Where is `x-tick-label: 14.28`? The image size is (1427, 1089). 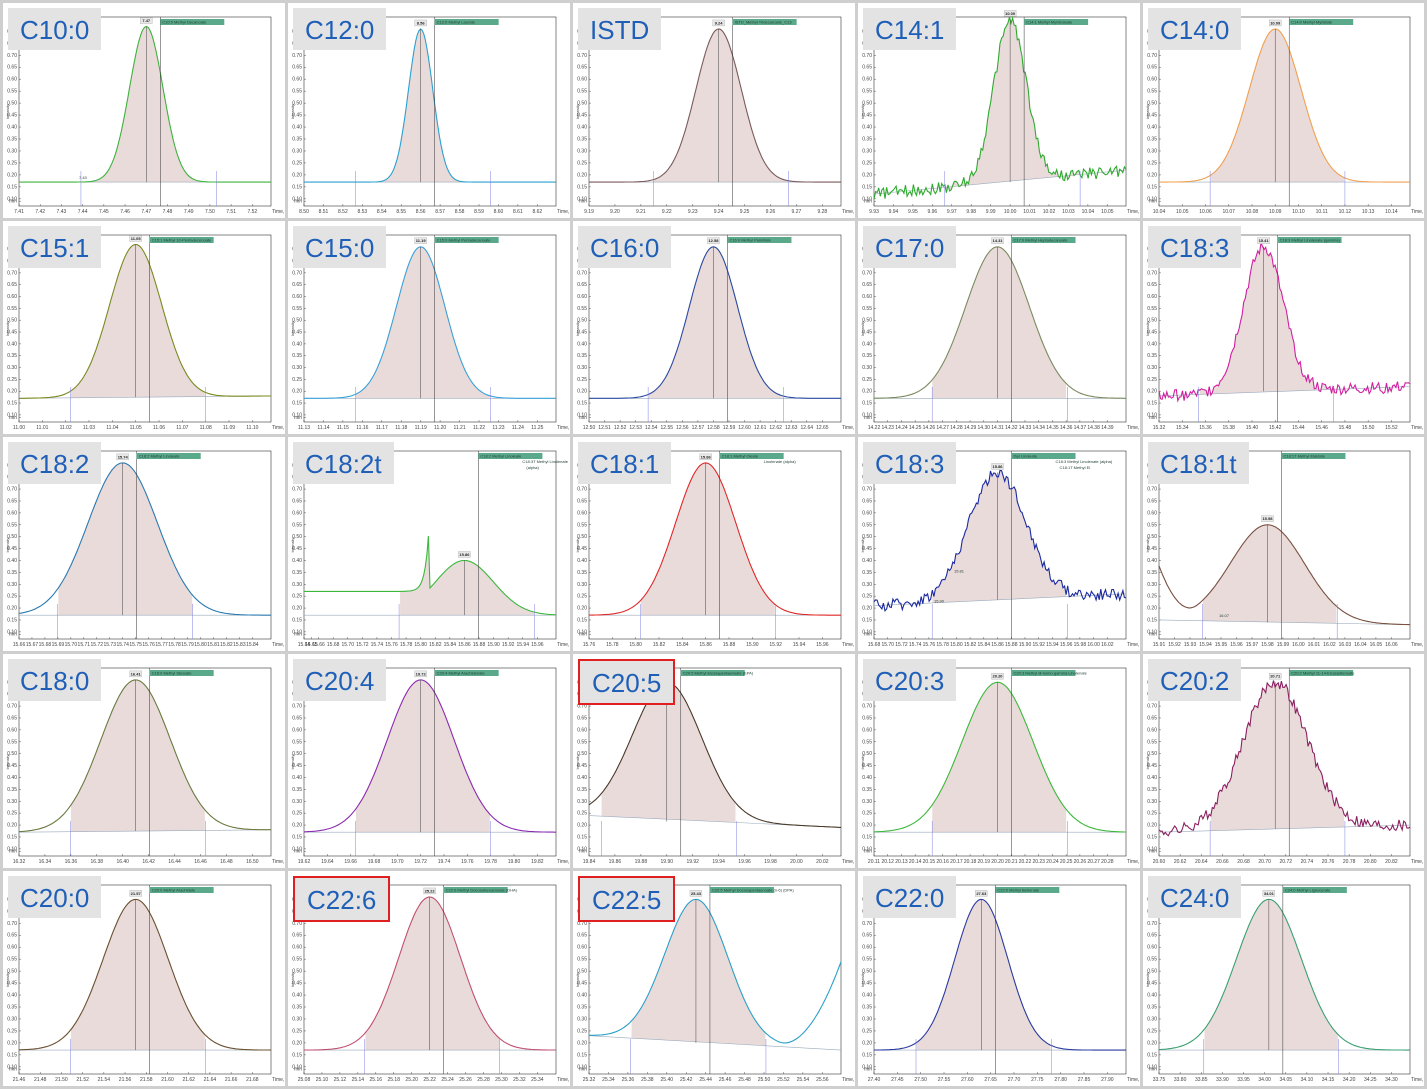
x-tick-label: 14.28 is located at coordinates (956, 428).